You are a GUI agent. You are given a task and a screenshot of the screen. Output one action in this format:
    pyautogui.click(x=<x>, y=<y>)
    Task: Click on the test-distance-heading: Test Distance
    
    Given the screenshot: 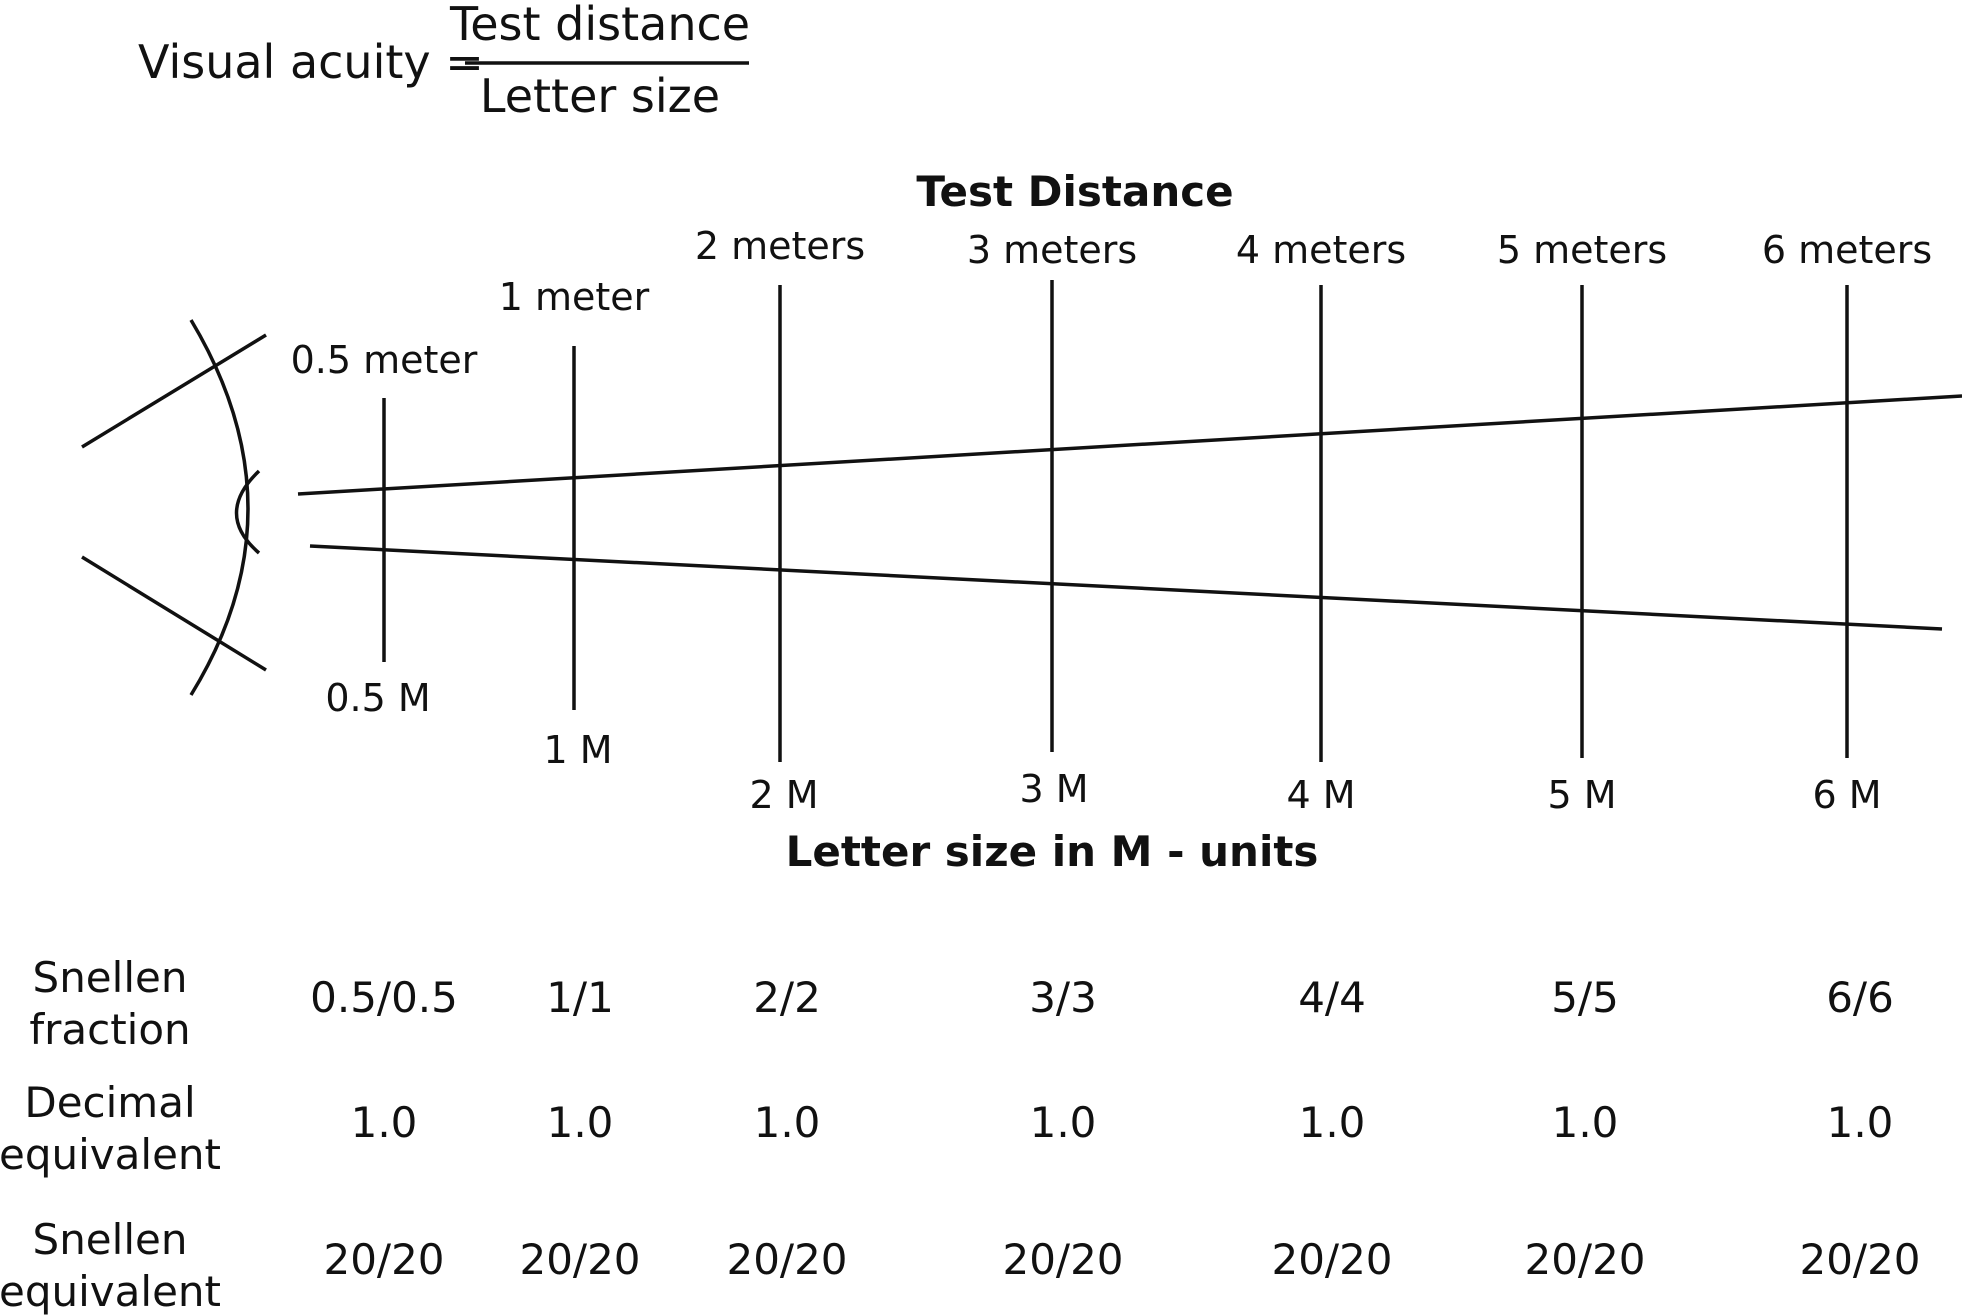 What is the action you would take?
    pyautogui.click(x=1074, y=191)
    